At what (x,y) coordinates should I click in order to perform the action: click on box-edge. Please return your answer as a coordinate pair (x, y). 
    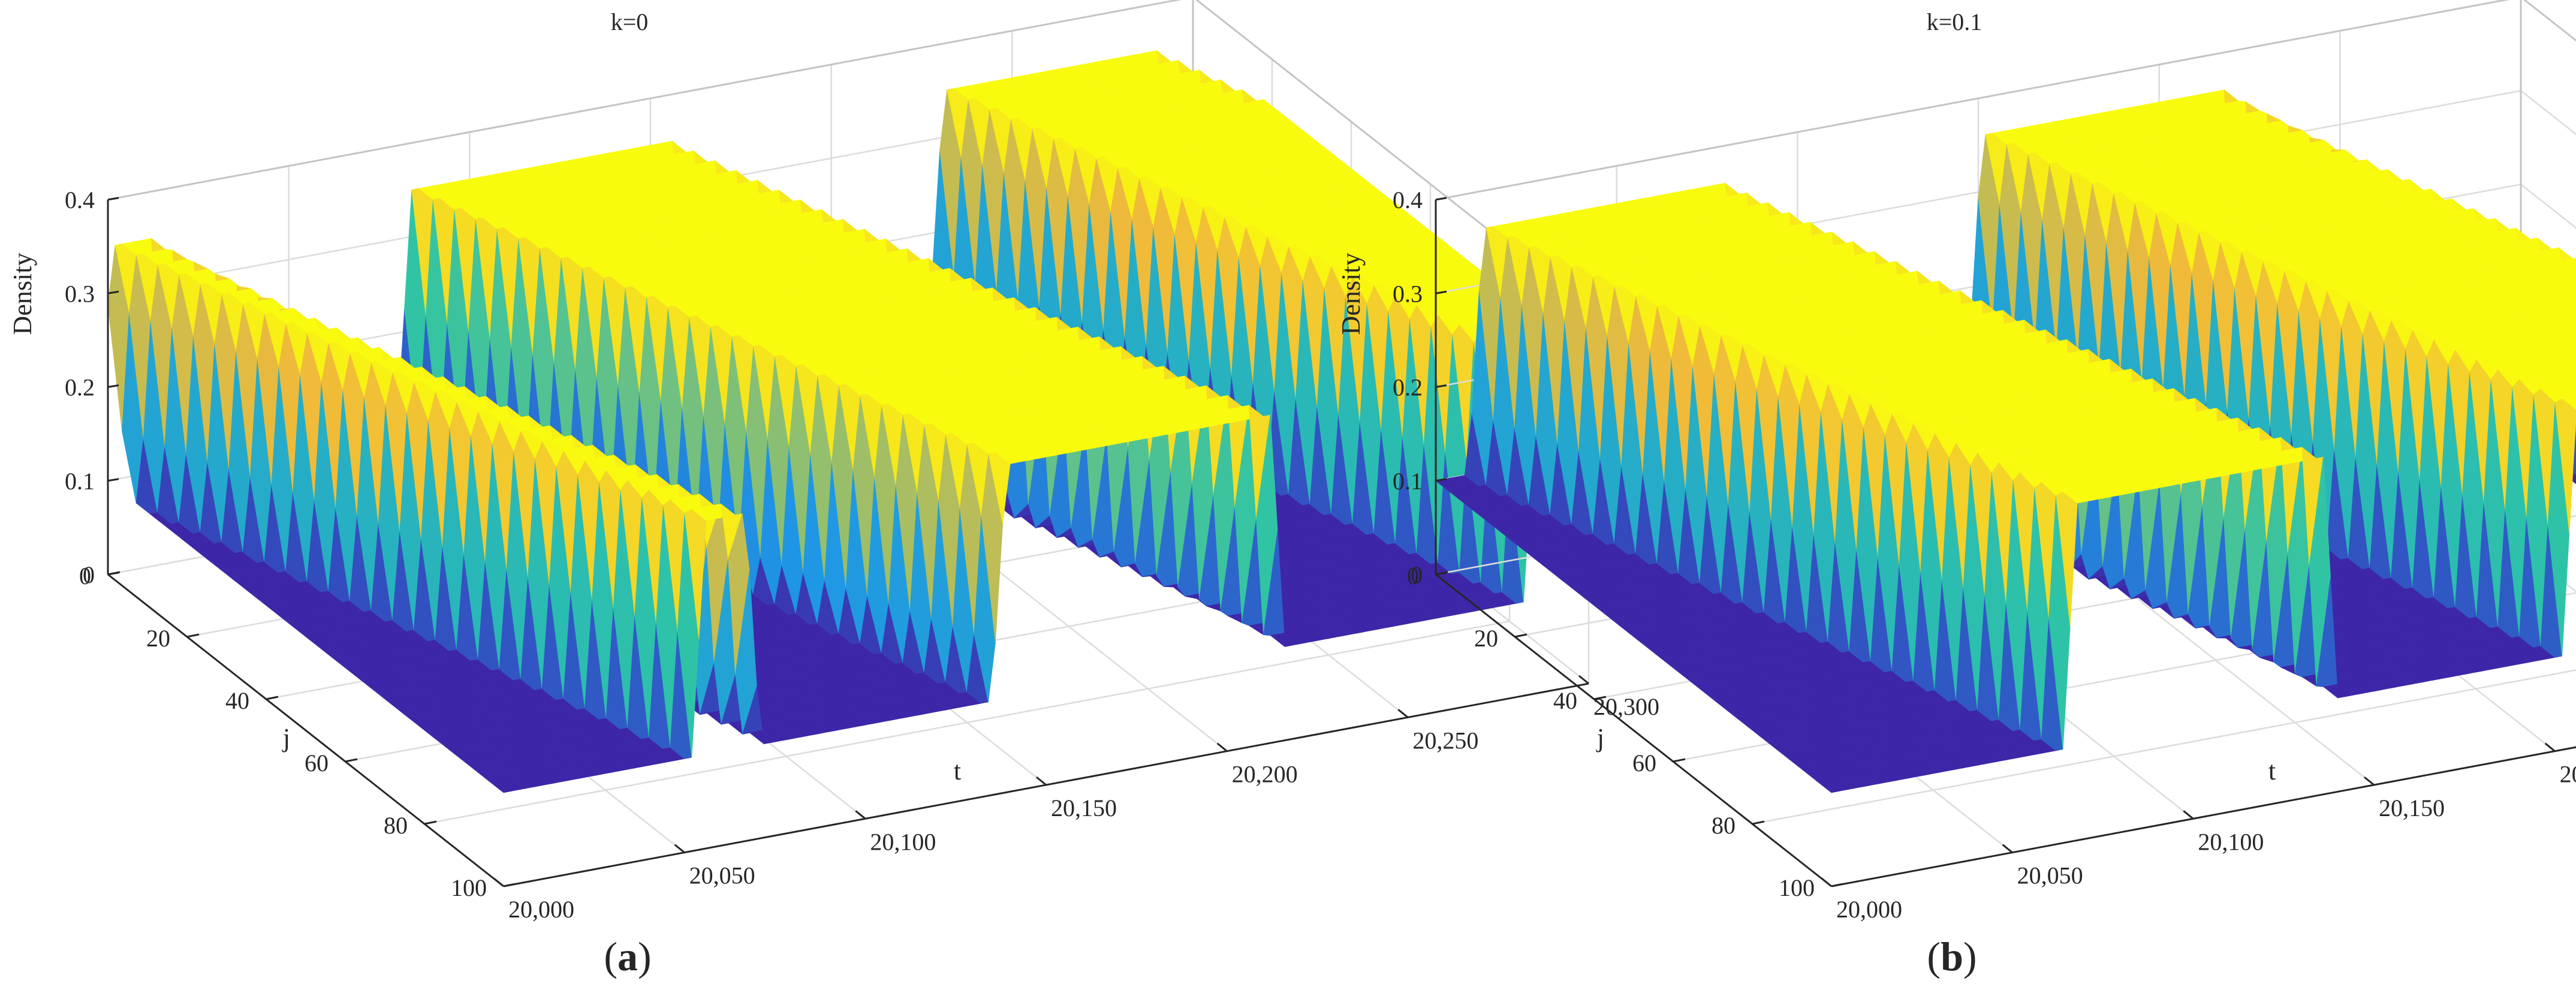
    Looking at the image, I should click on (644, 101).